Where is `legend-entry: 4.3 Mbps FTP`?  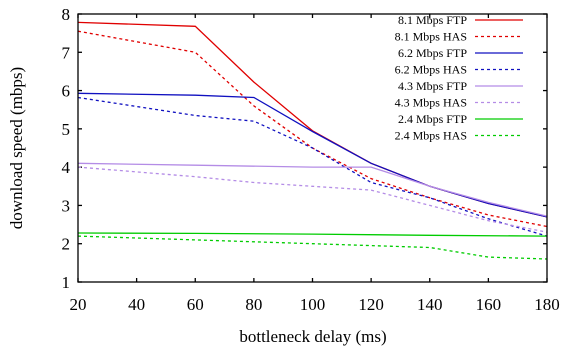
legend-entry: 4.3 Mbps FTP is located at coordinates (460, 86).